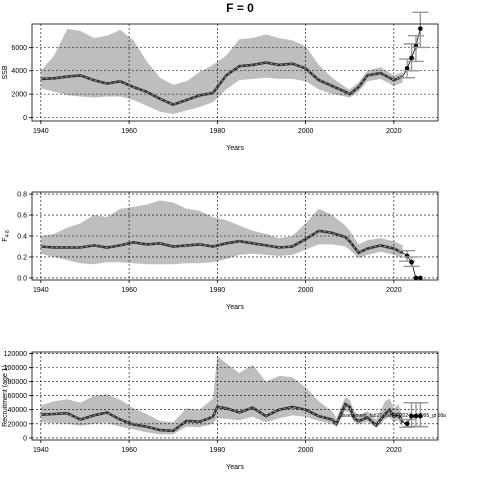 The image size is (480, 480). Describe the element at coordinates (5, 396) in the screenshot. I see `y-axis-label: Recruitment (age 1)` at that location.